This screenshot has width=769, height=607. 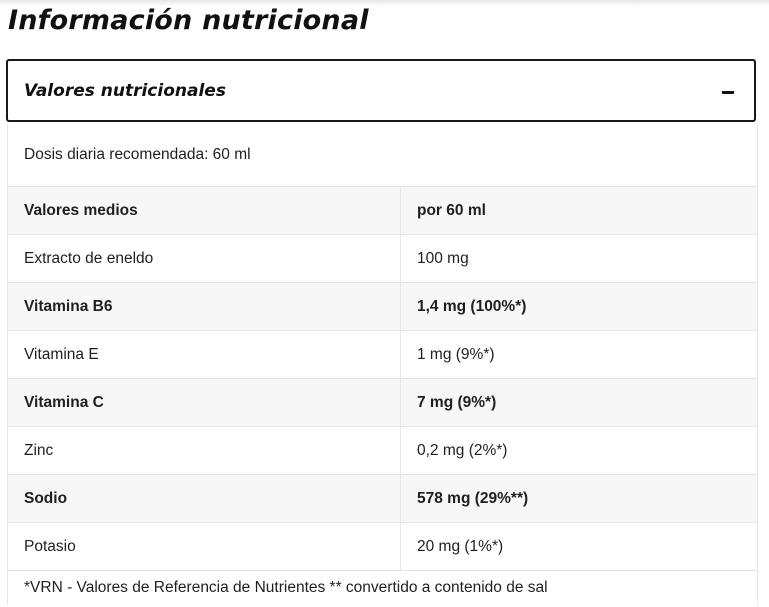 What do you see at coordinates (204, 258) in the screenshot?
I see `nutrient-name: Extracto de eneldo` at bounding box center [204, 258].